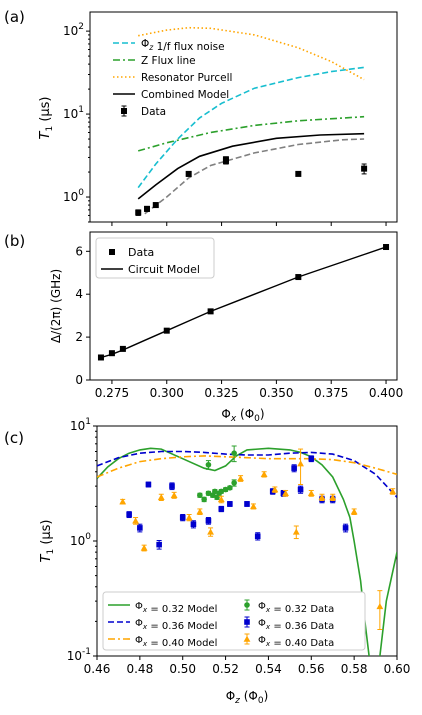  What do you see at coordinates (97, 669) in the screenshot?
I see `c-xtick-label: 0.46` at bounding box center [97, 669].